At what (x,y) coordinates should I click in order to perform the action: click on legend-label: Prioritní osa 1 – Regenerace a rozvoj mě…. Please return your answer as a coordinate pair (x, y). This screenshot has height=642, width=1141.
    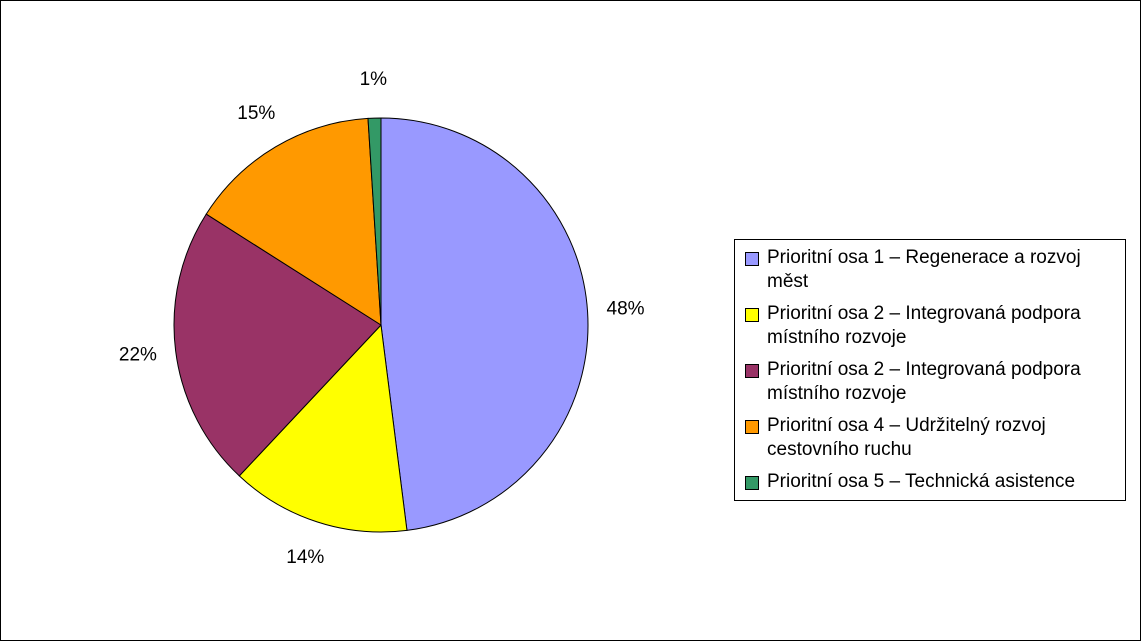
    Looking at the image, I should click on (924, 269).